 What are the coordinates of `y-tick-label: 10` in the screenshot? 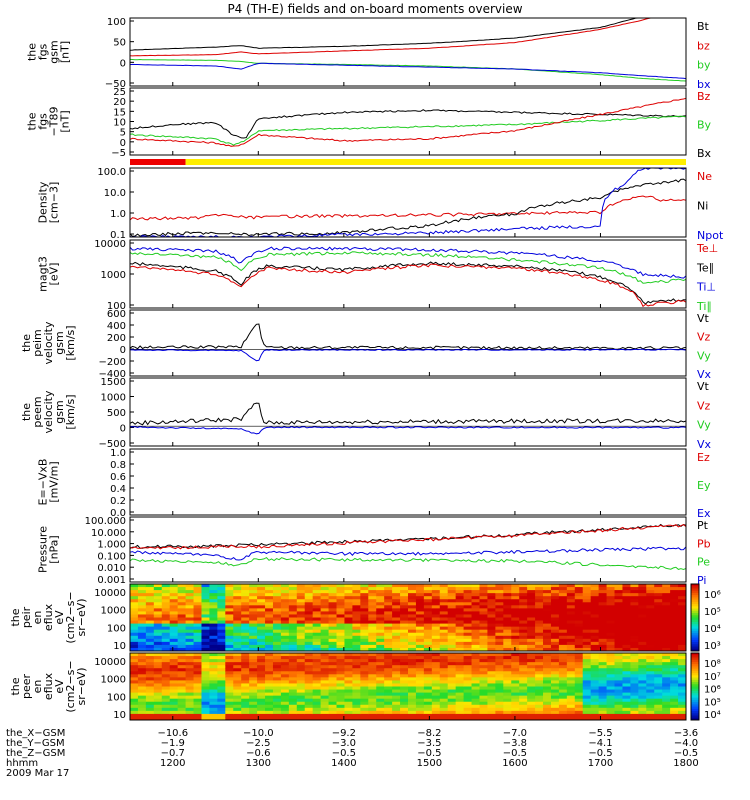 It's located at (119, 646).